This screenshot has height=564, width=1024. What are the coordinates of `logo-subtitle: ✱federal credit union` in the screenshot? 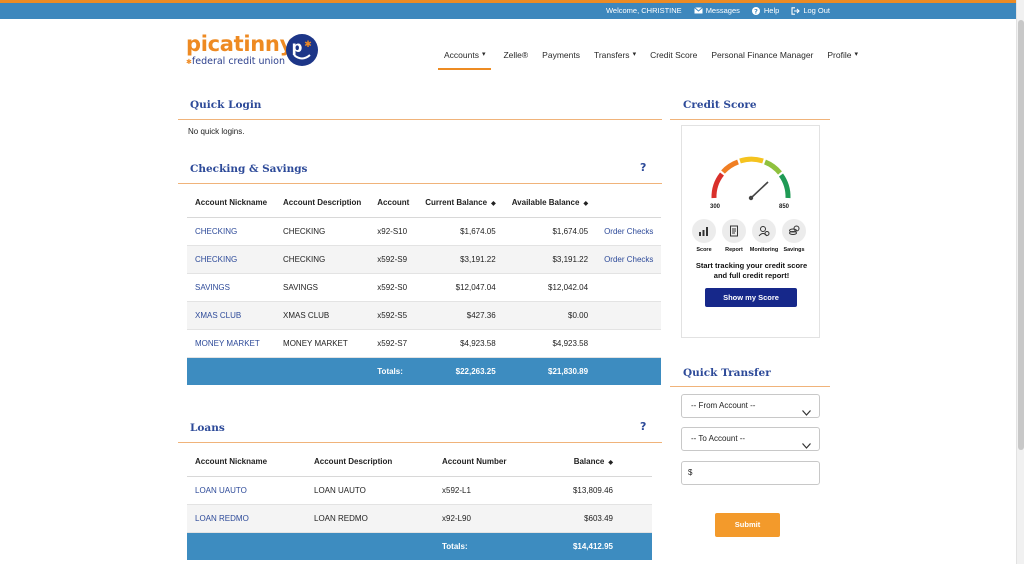 It's located at (235, 61).